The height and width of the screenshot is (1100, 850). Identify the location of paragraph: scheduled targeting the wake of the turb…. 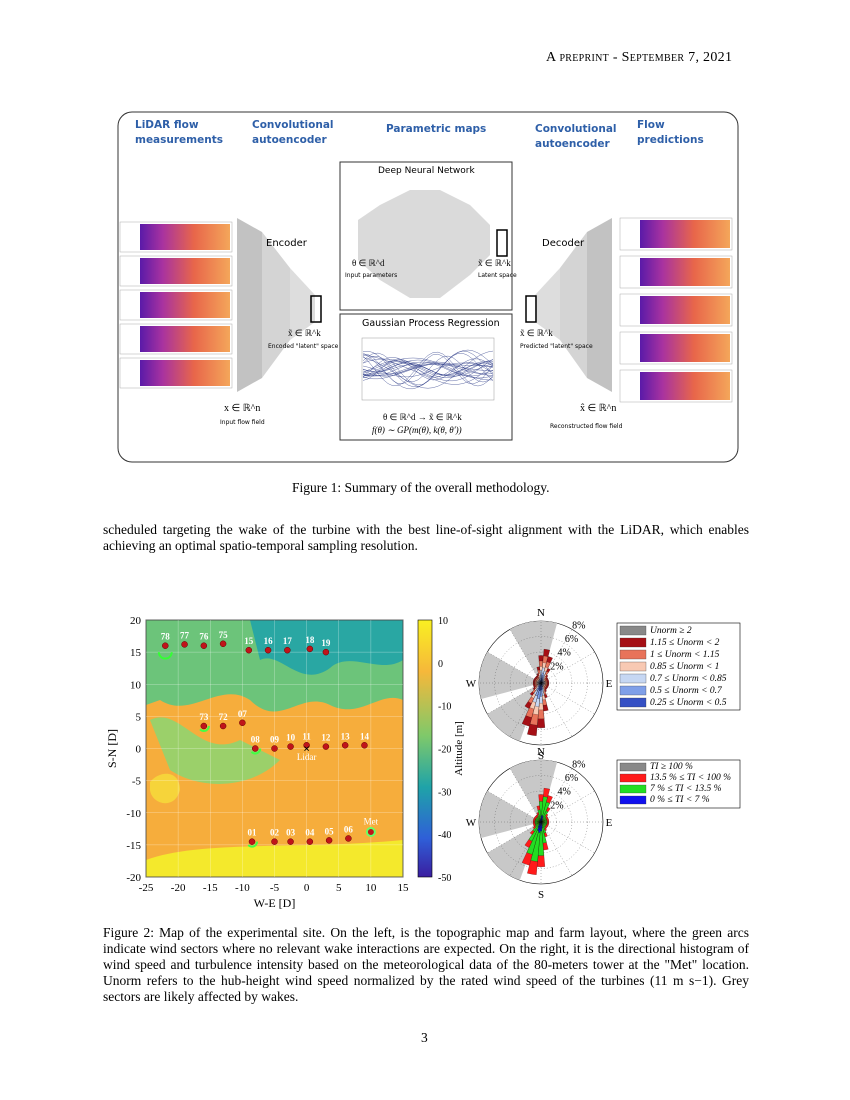
(426, 537).